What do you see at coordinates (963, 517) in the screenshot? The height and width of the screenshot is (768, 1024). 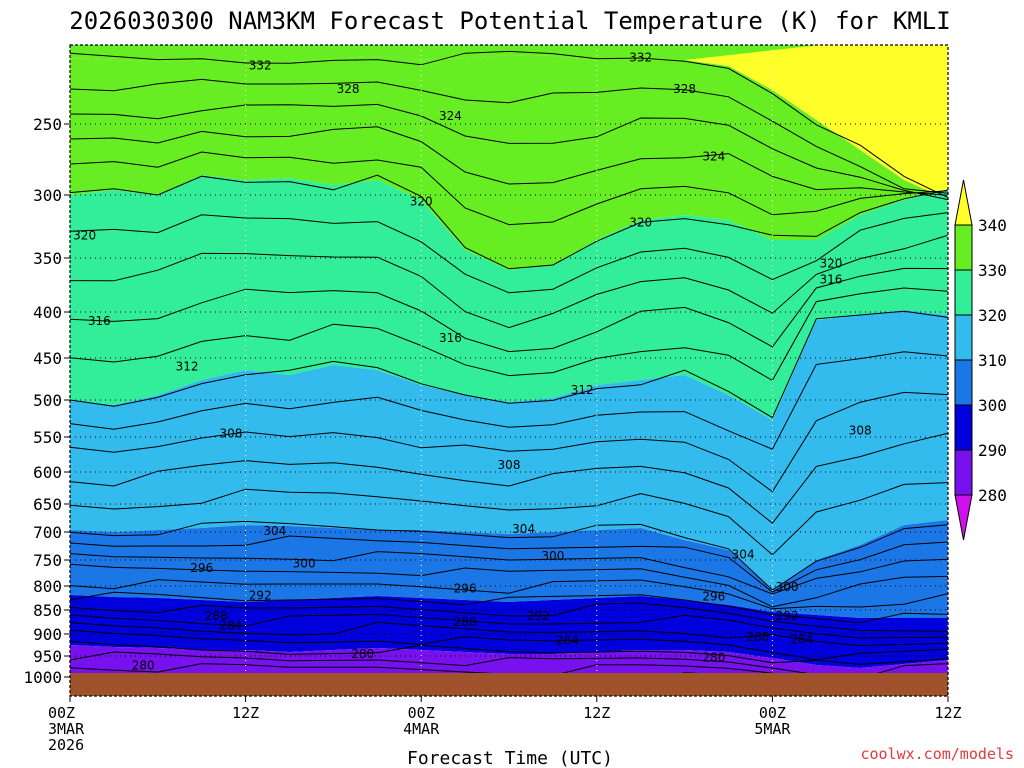 I see `colorbar-bottom-arrow` at bounding box center [963, 517].